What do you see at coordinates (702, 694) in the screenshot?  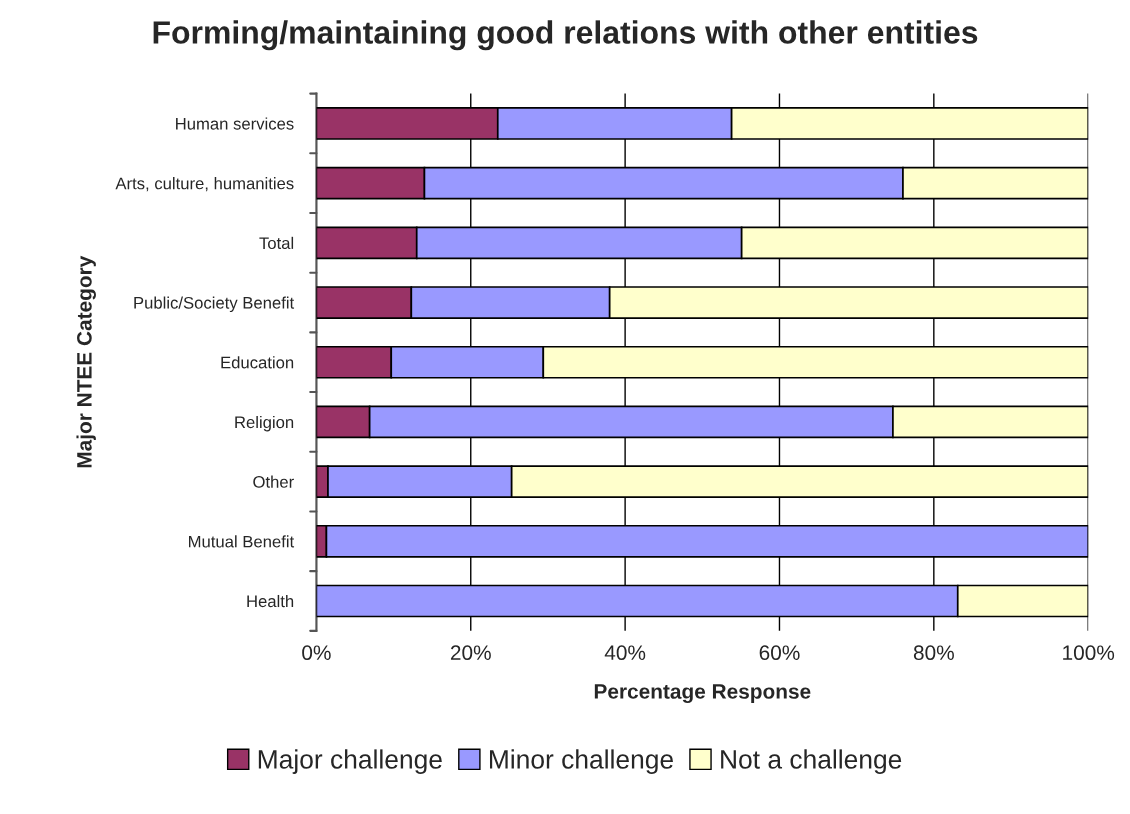 I see `x-axis-title: Percentage Response` at bounding box center [702, 694].